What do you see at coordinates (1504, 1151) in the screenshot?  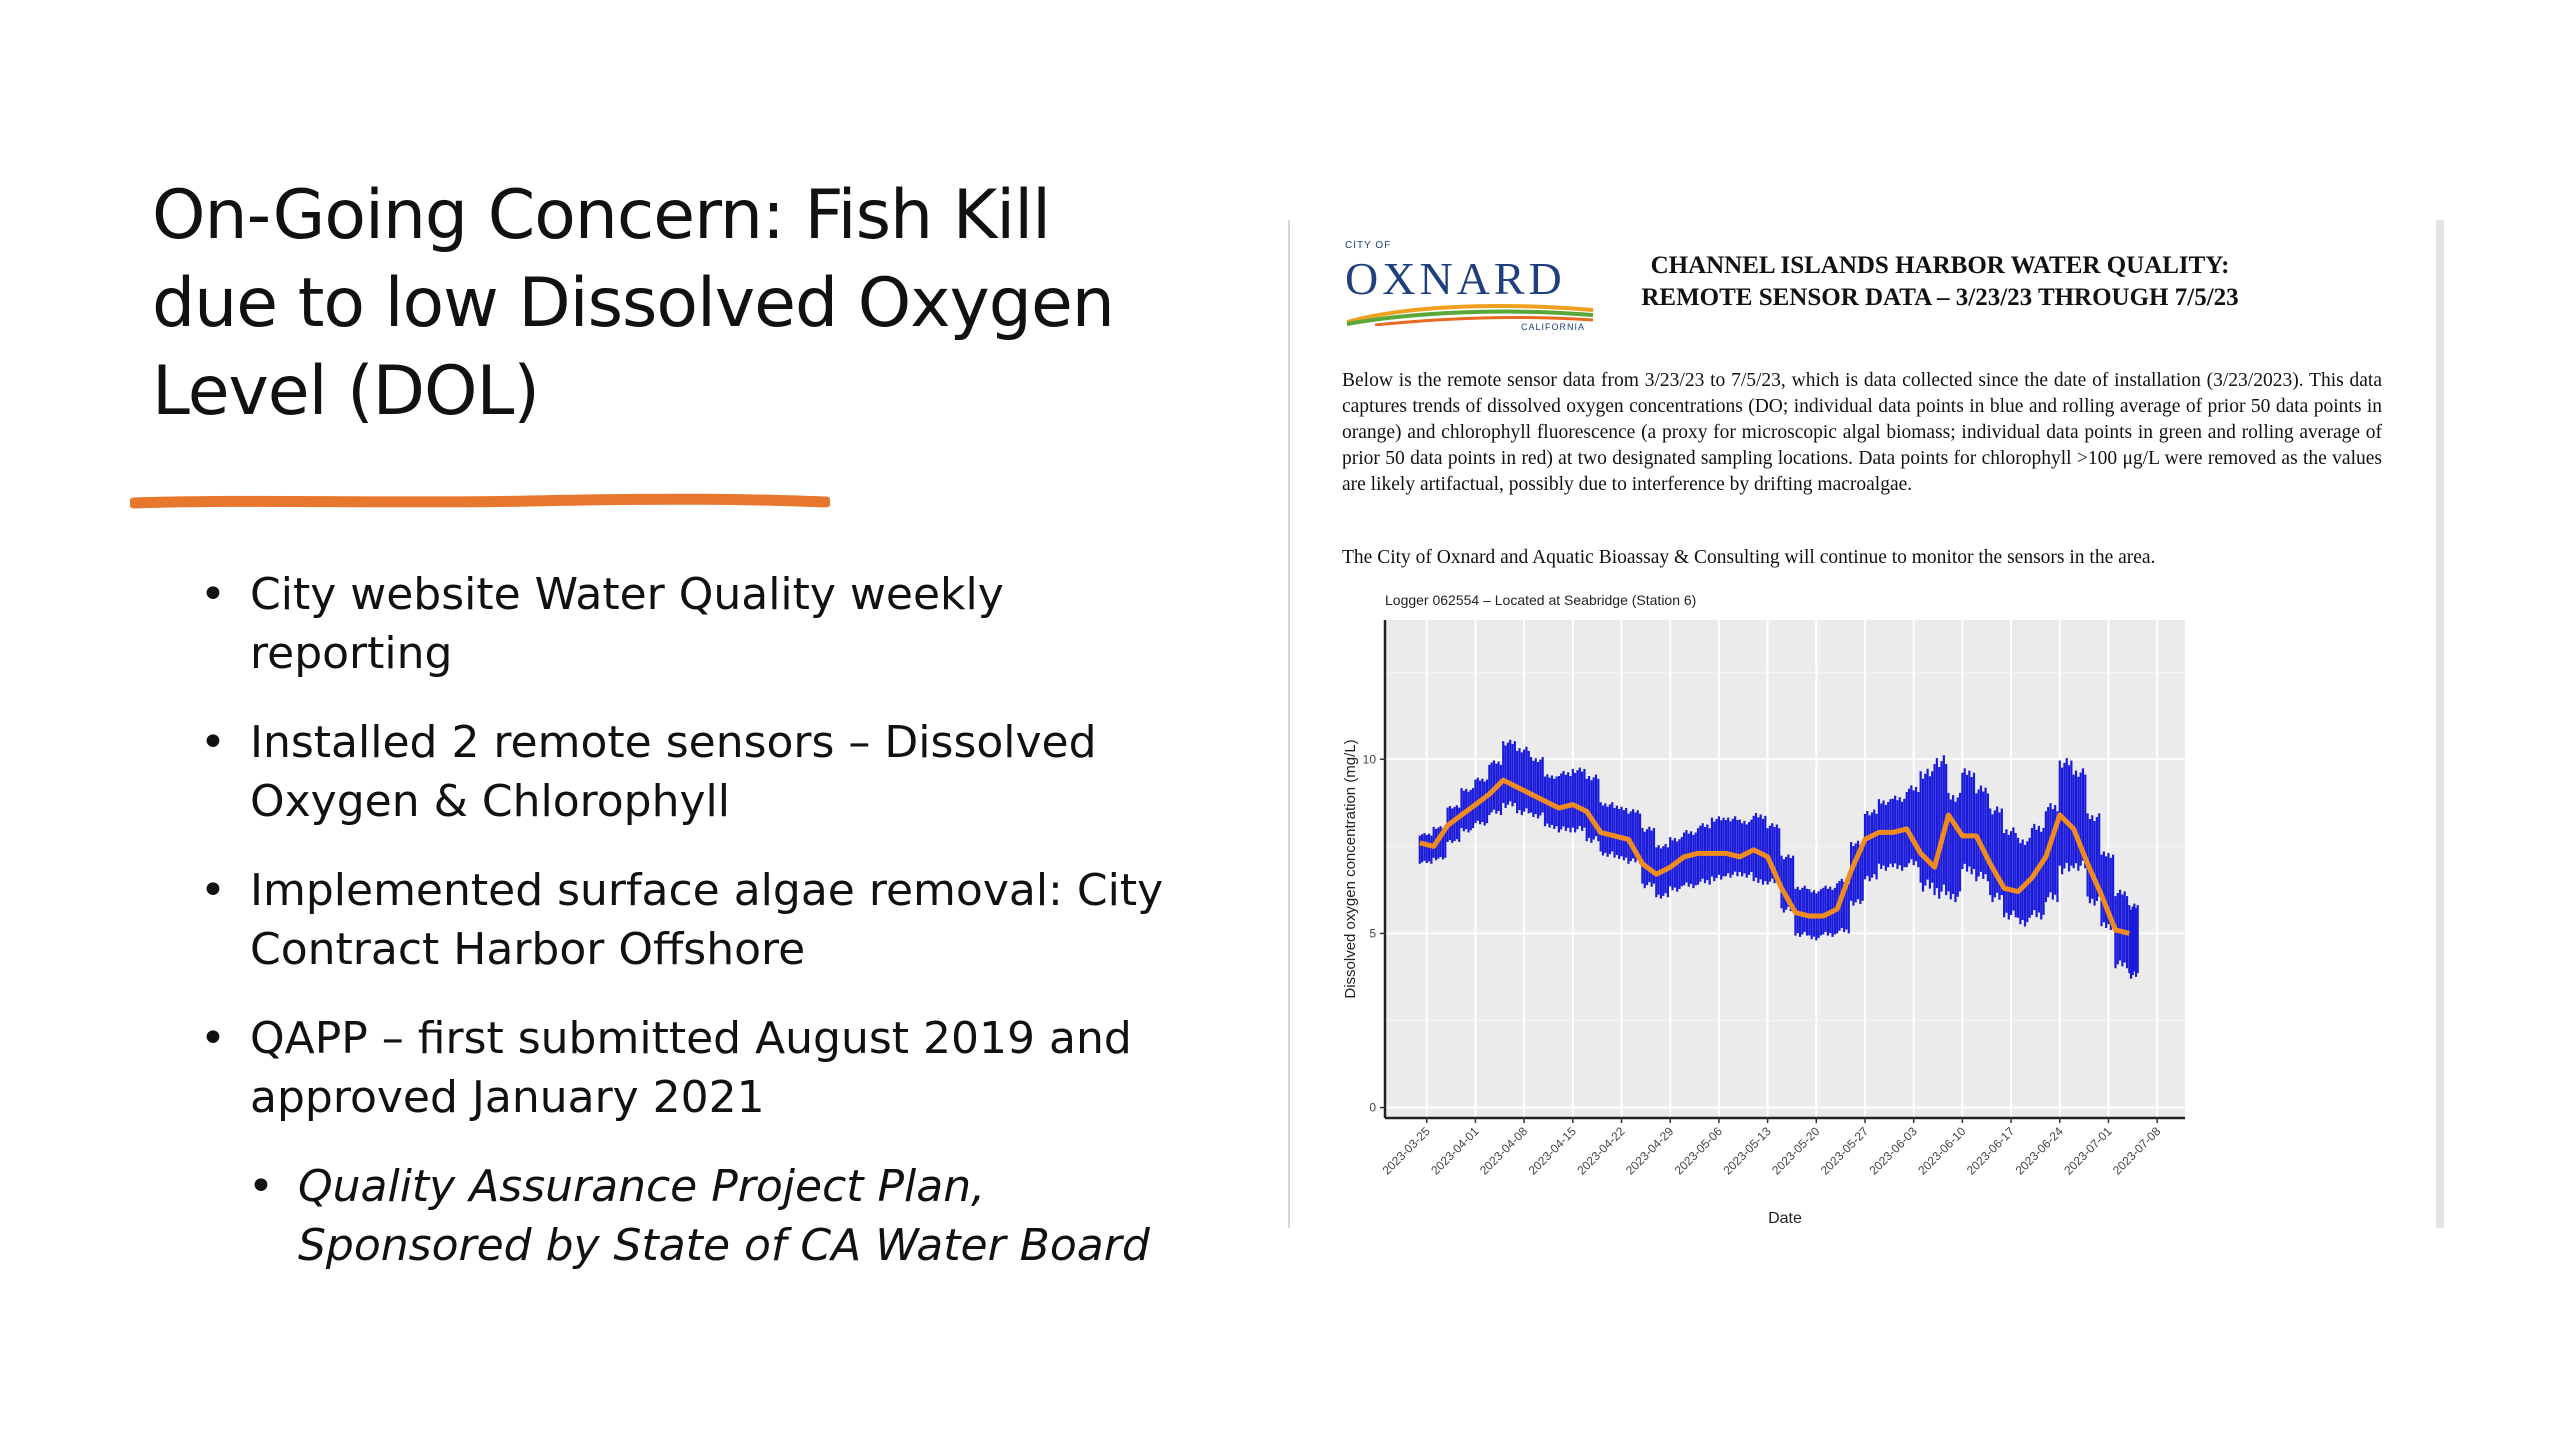 I see `x-tick-label: 2023-04-08` at bounding box center [1504, 1151].